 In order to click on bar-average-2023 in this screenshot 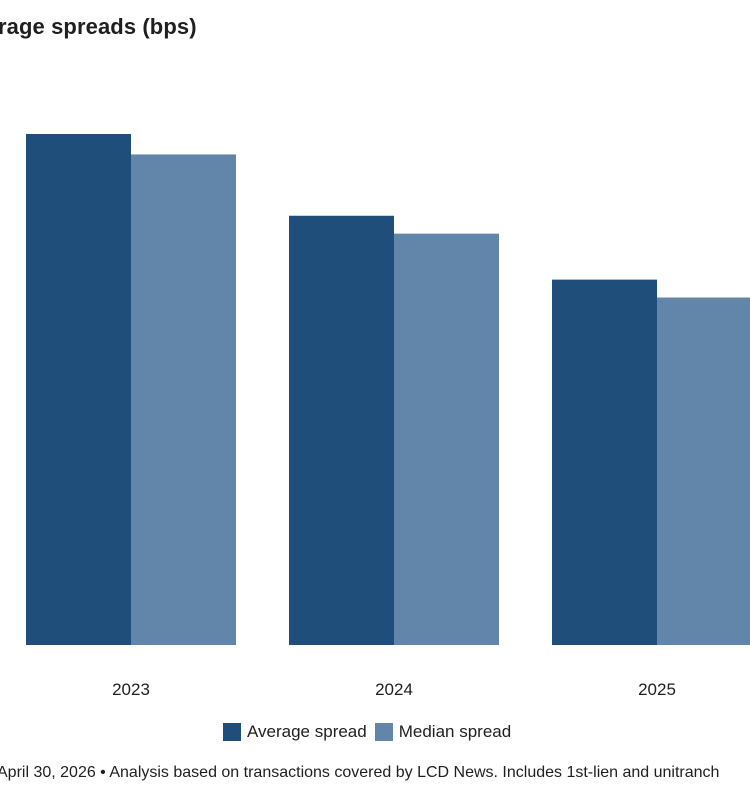, I will do `click(78, 389)`.